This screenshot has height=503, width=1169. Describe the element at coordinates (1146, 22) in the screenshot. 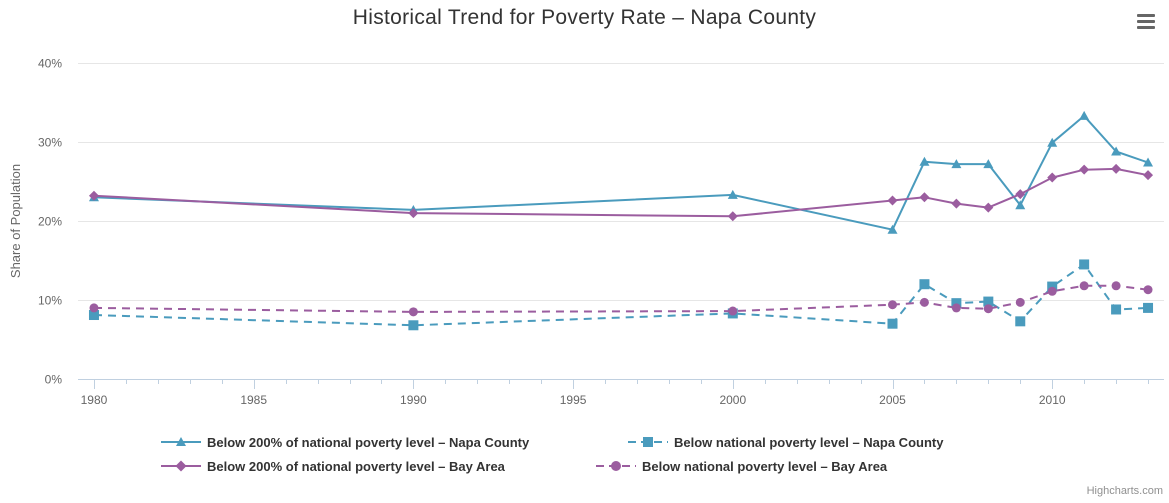

I see `hamburger-menu-icon` at that location.